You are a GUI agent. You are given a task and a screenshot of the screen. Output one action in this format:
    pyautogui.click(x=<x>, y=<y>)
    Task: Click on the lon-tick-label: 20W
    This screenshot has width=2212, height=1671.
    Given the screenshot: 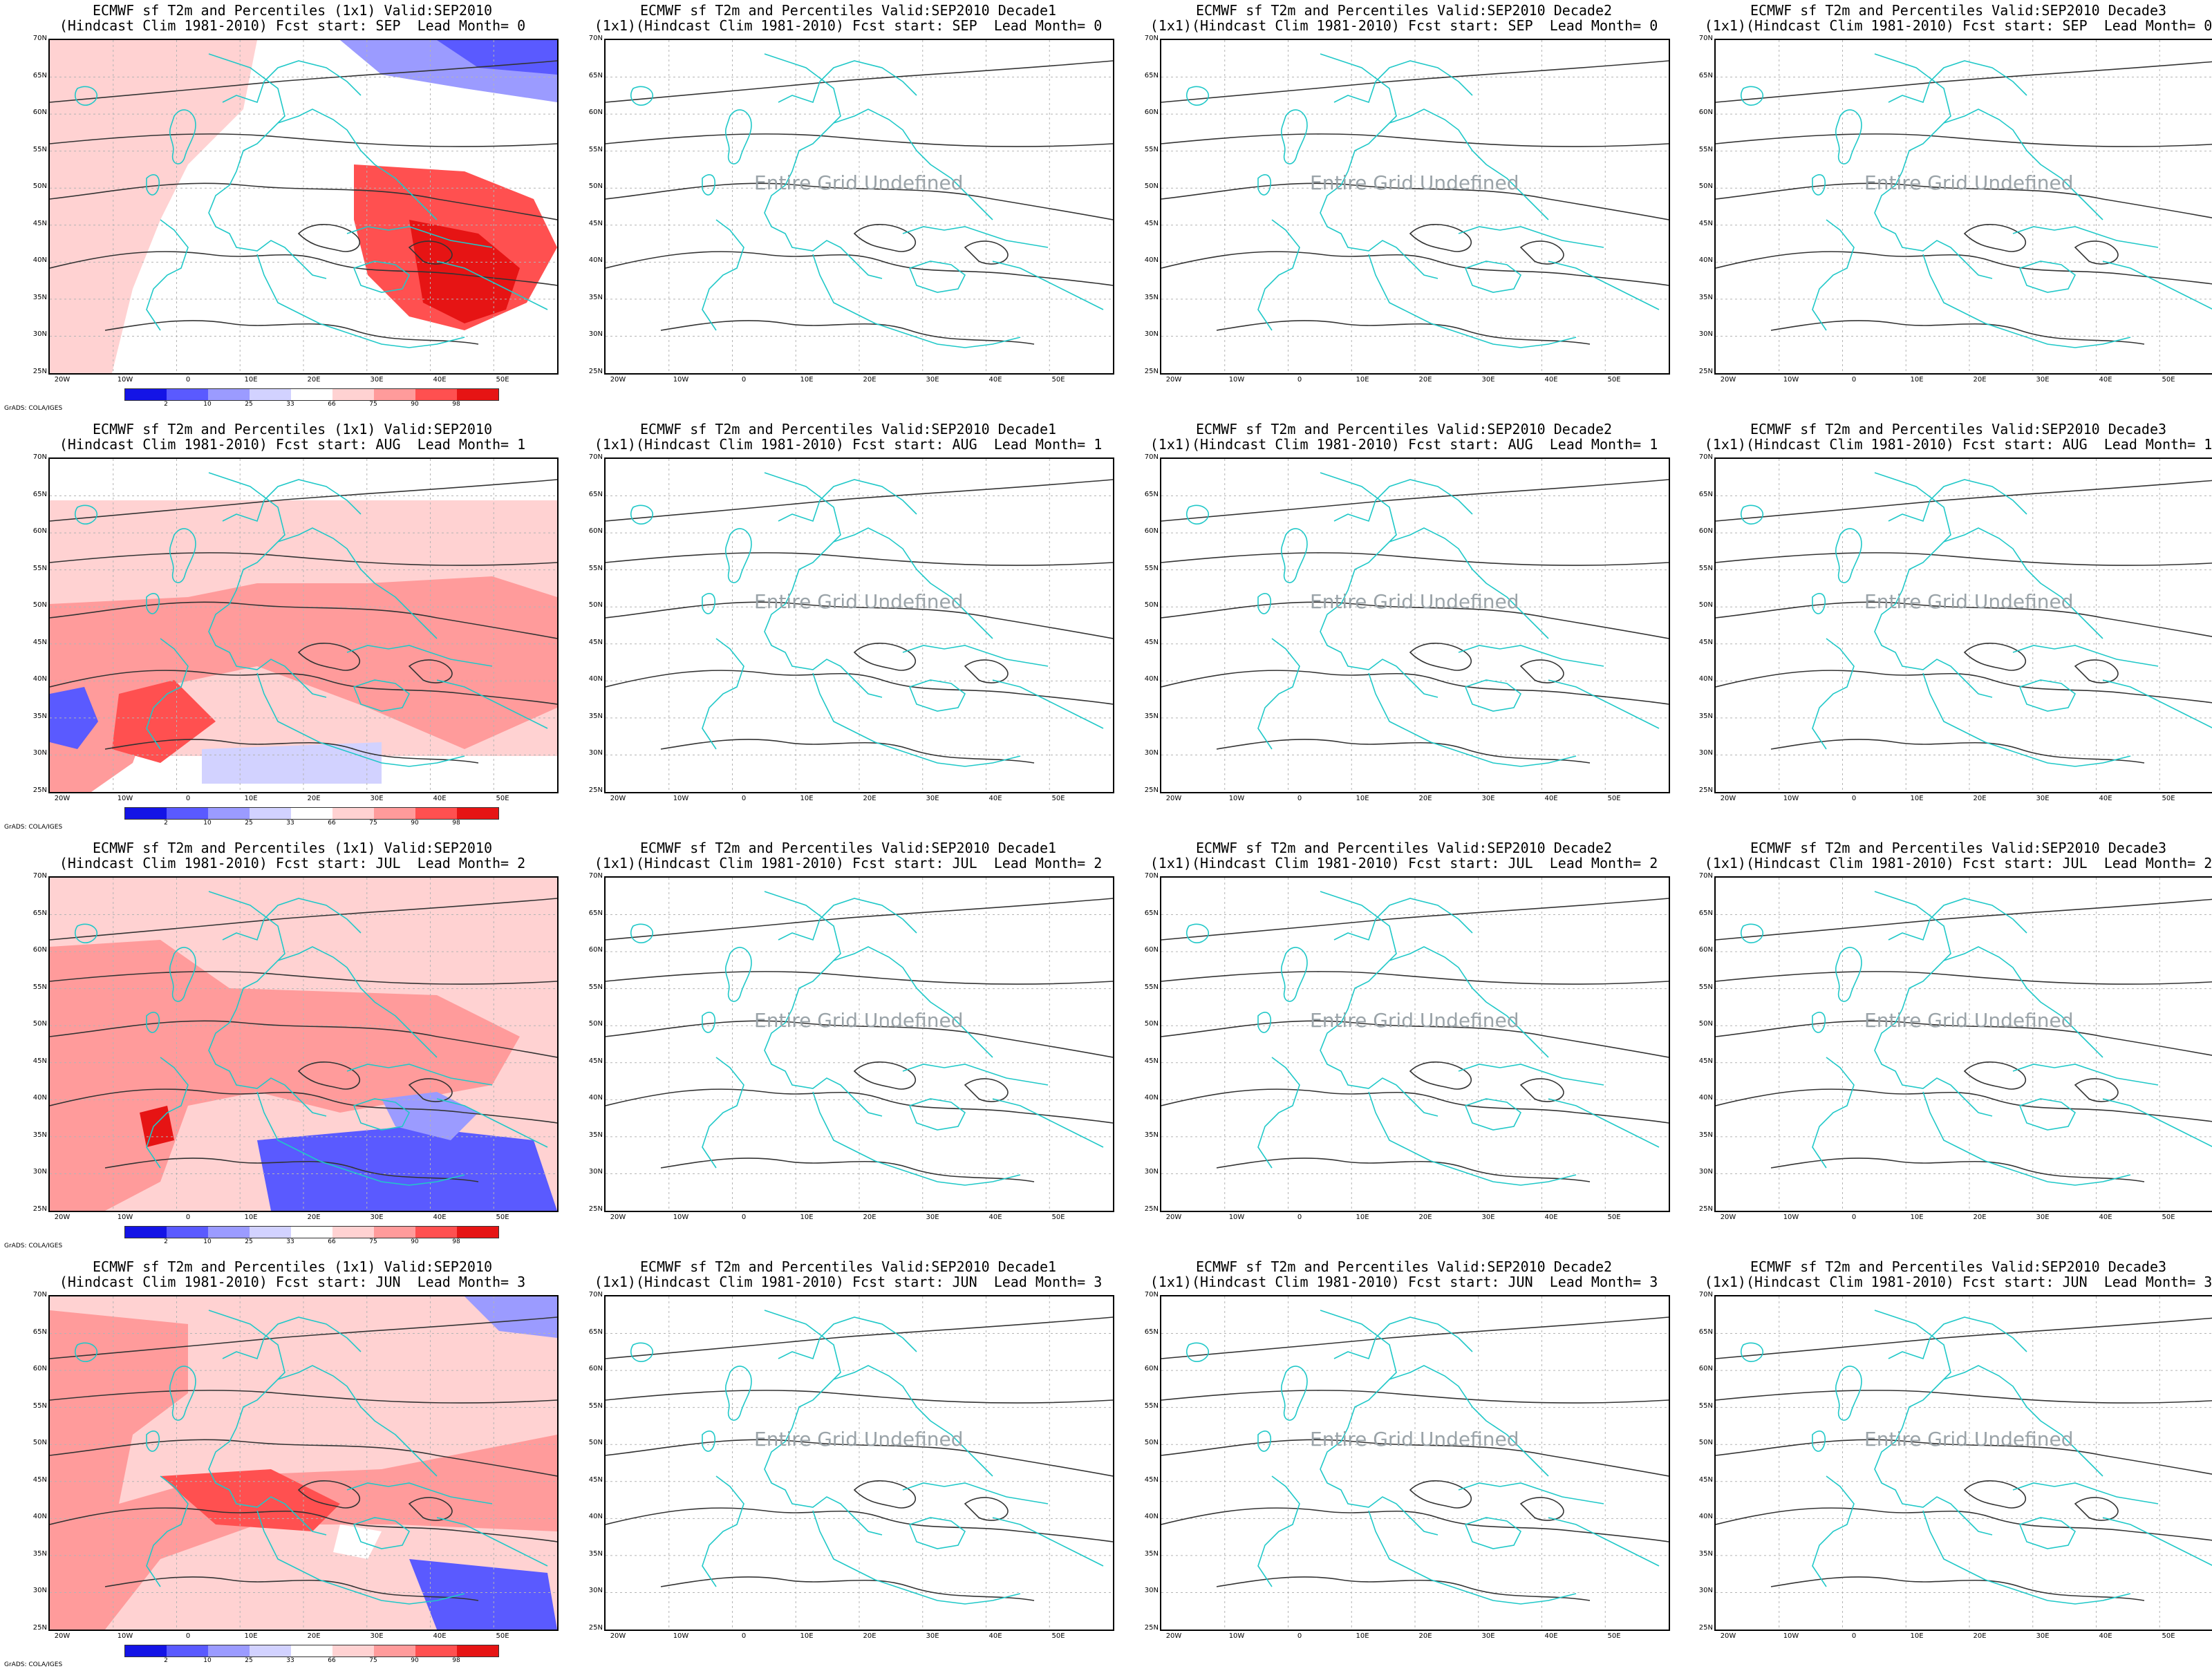 What is the action you would take?
    pyautogui.click(x=1173, y=1636)
    